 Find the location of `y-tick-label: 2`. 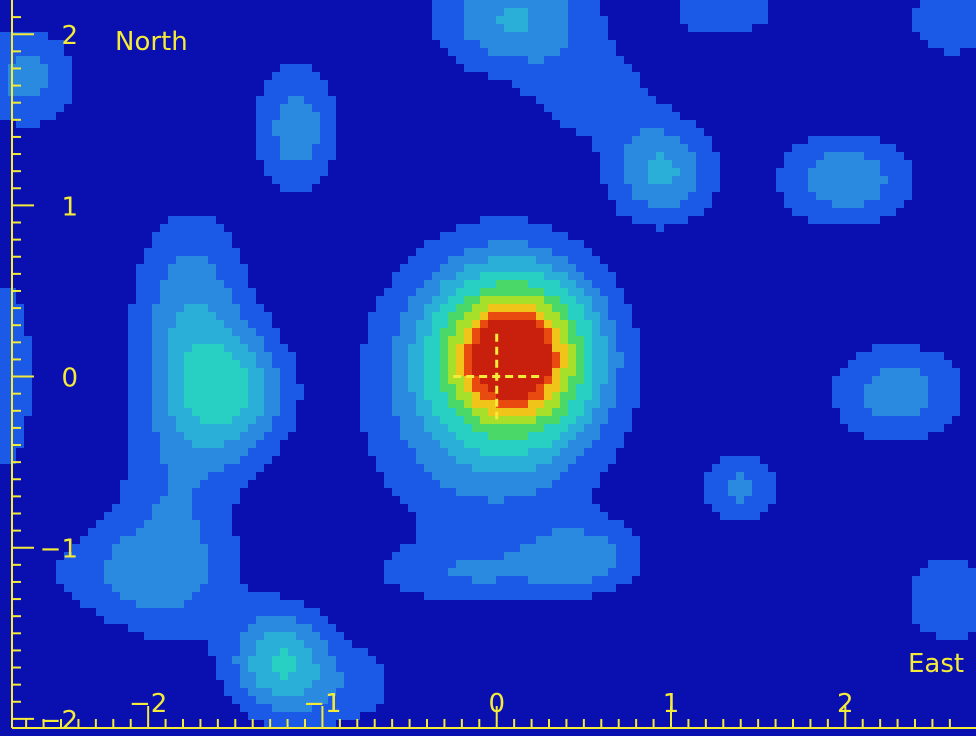

y-tick-label: 2 is located at coordinates (69, 36).